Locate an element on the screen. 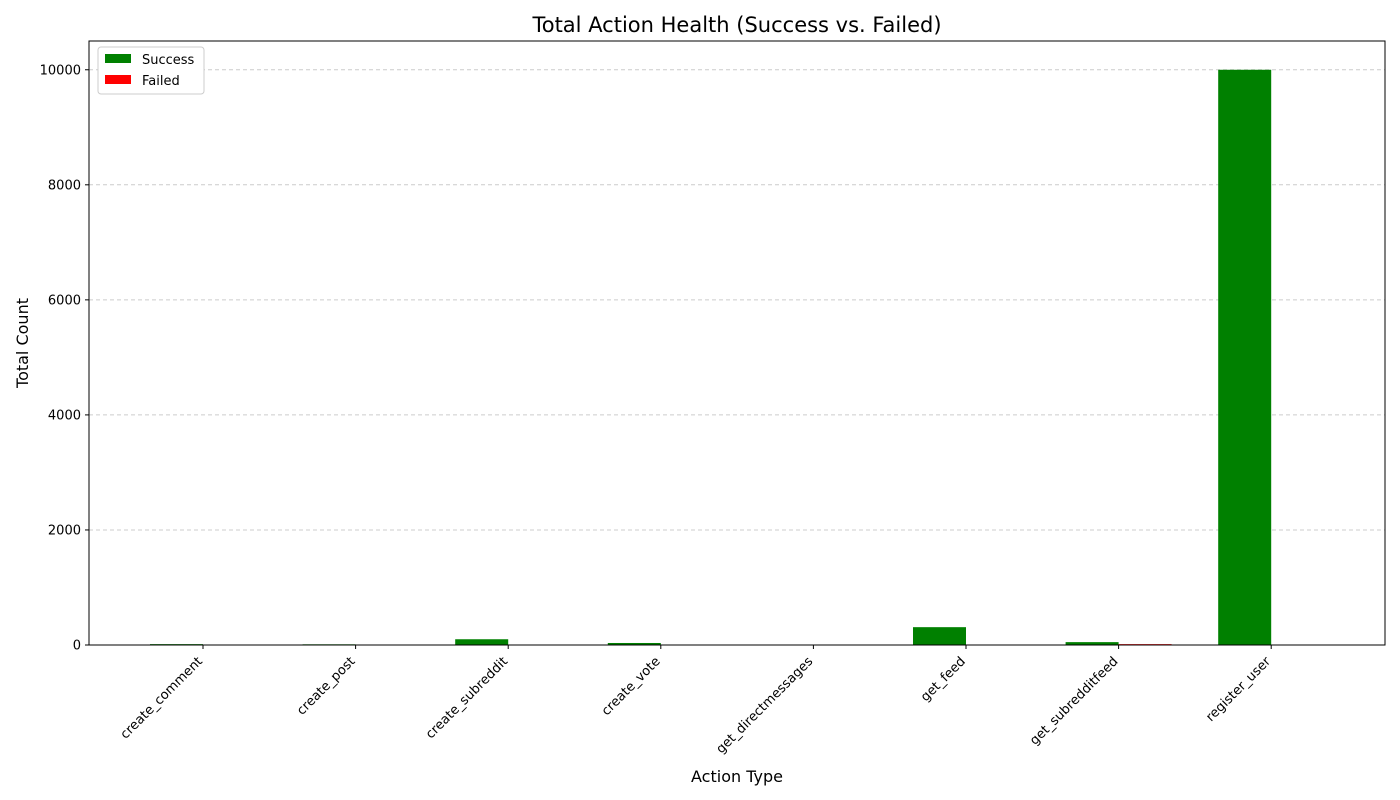  x-tick-label: create_post is located at coordinates (326, 686).